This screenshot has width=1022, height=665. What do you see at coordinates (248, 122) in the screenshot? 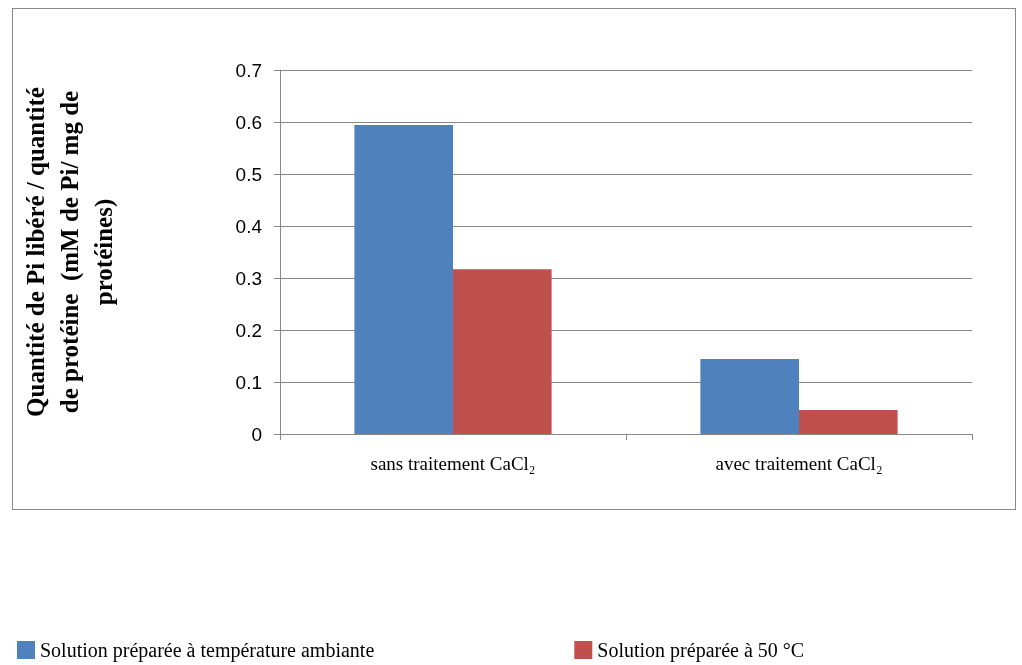
I see `y-tick-label: 0.6` at bounding box center [248, 122].